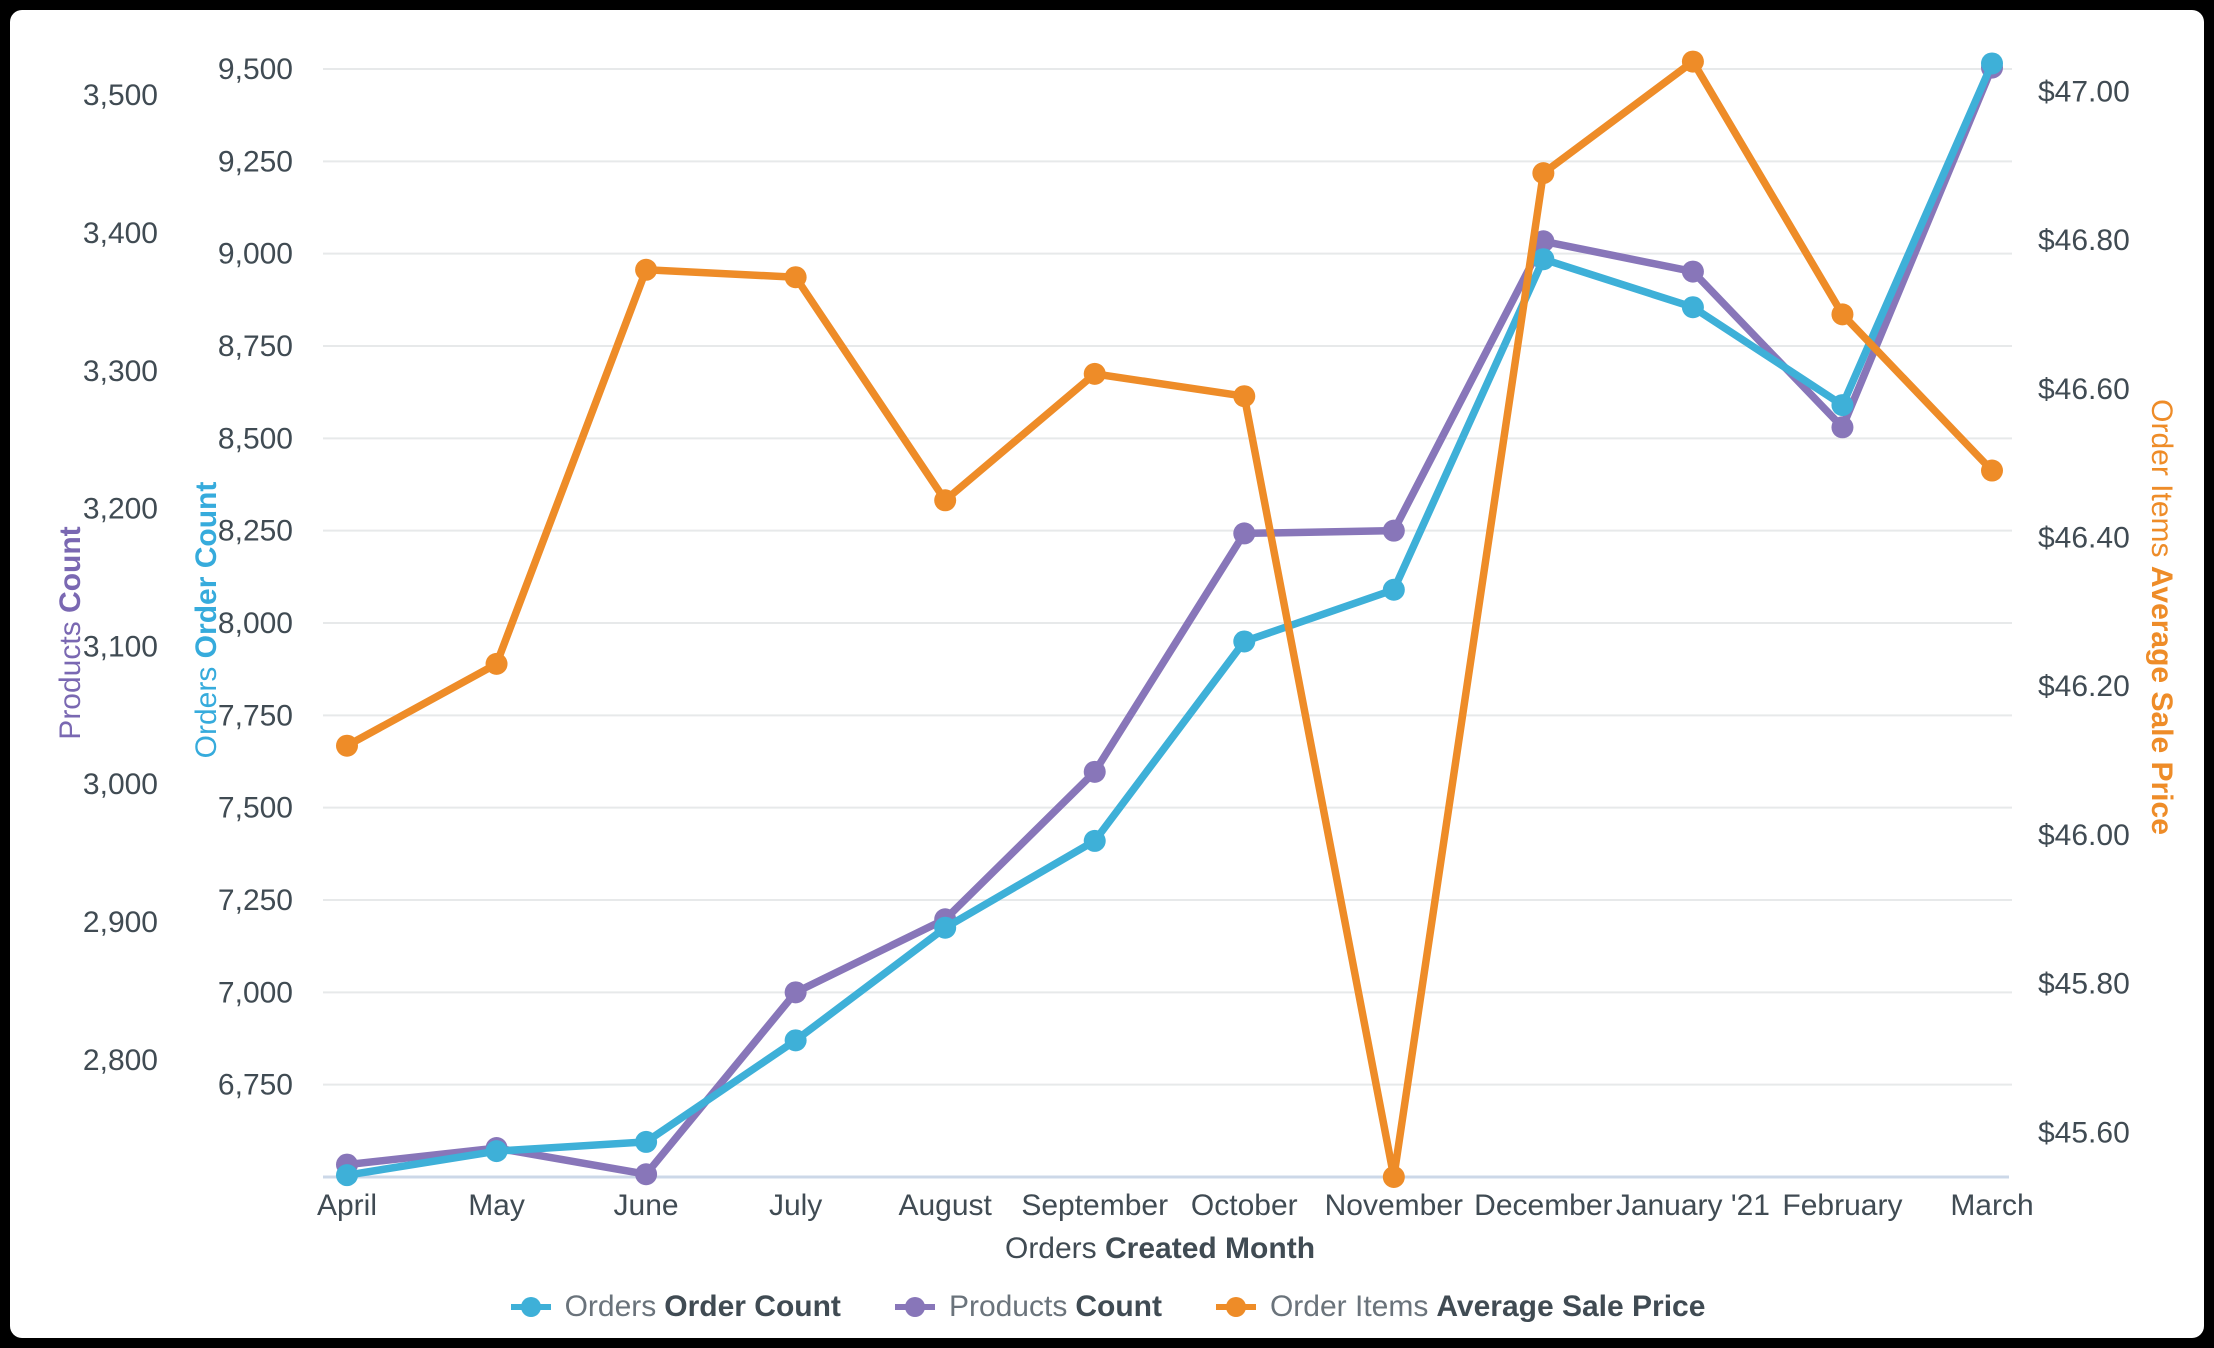 This screenshot has width=2214, height=1348. What do you see at coordinates (1160, 1248) in the screenshot?
I see `x-axis-title: Orders Created Month` at bounding box center [1160, 1248].